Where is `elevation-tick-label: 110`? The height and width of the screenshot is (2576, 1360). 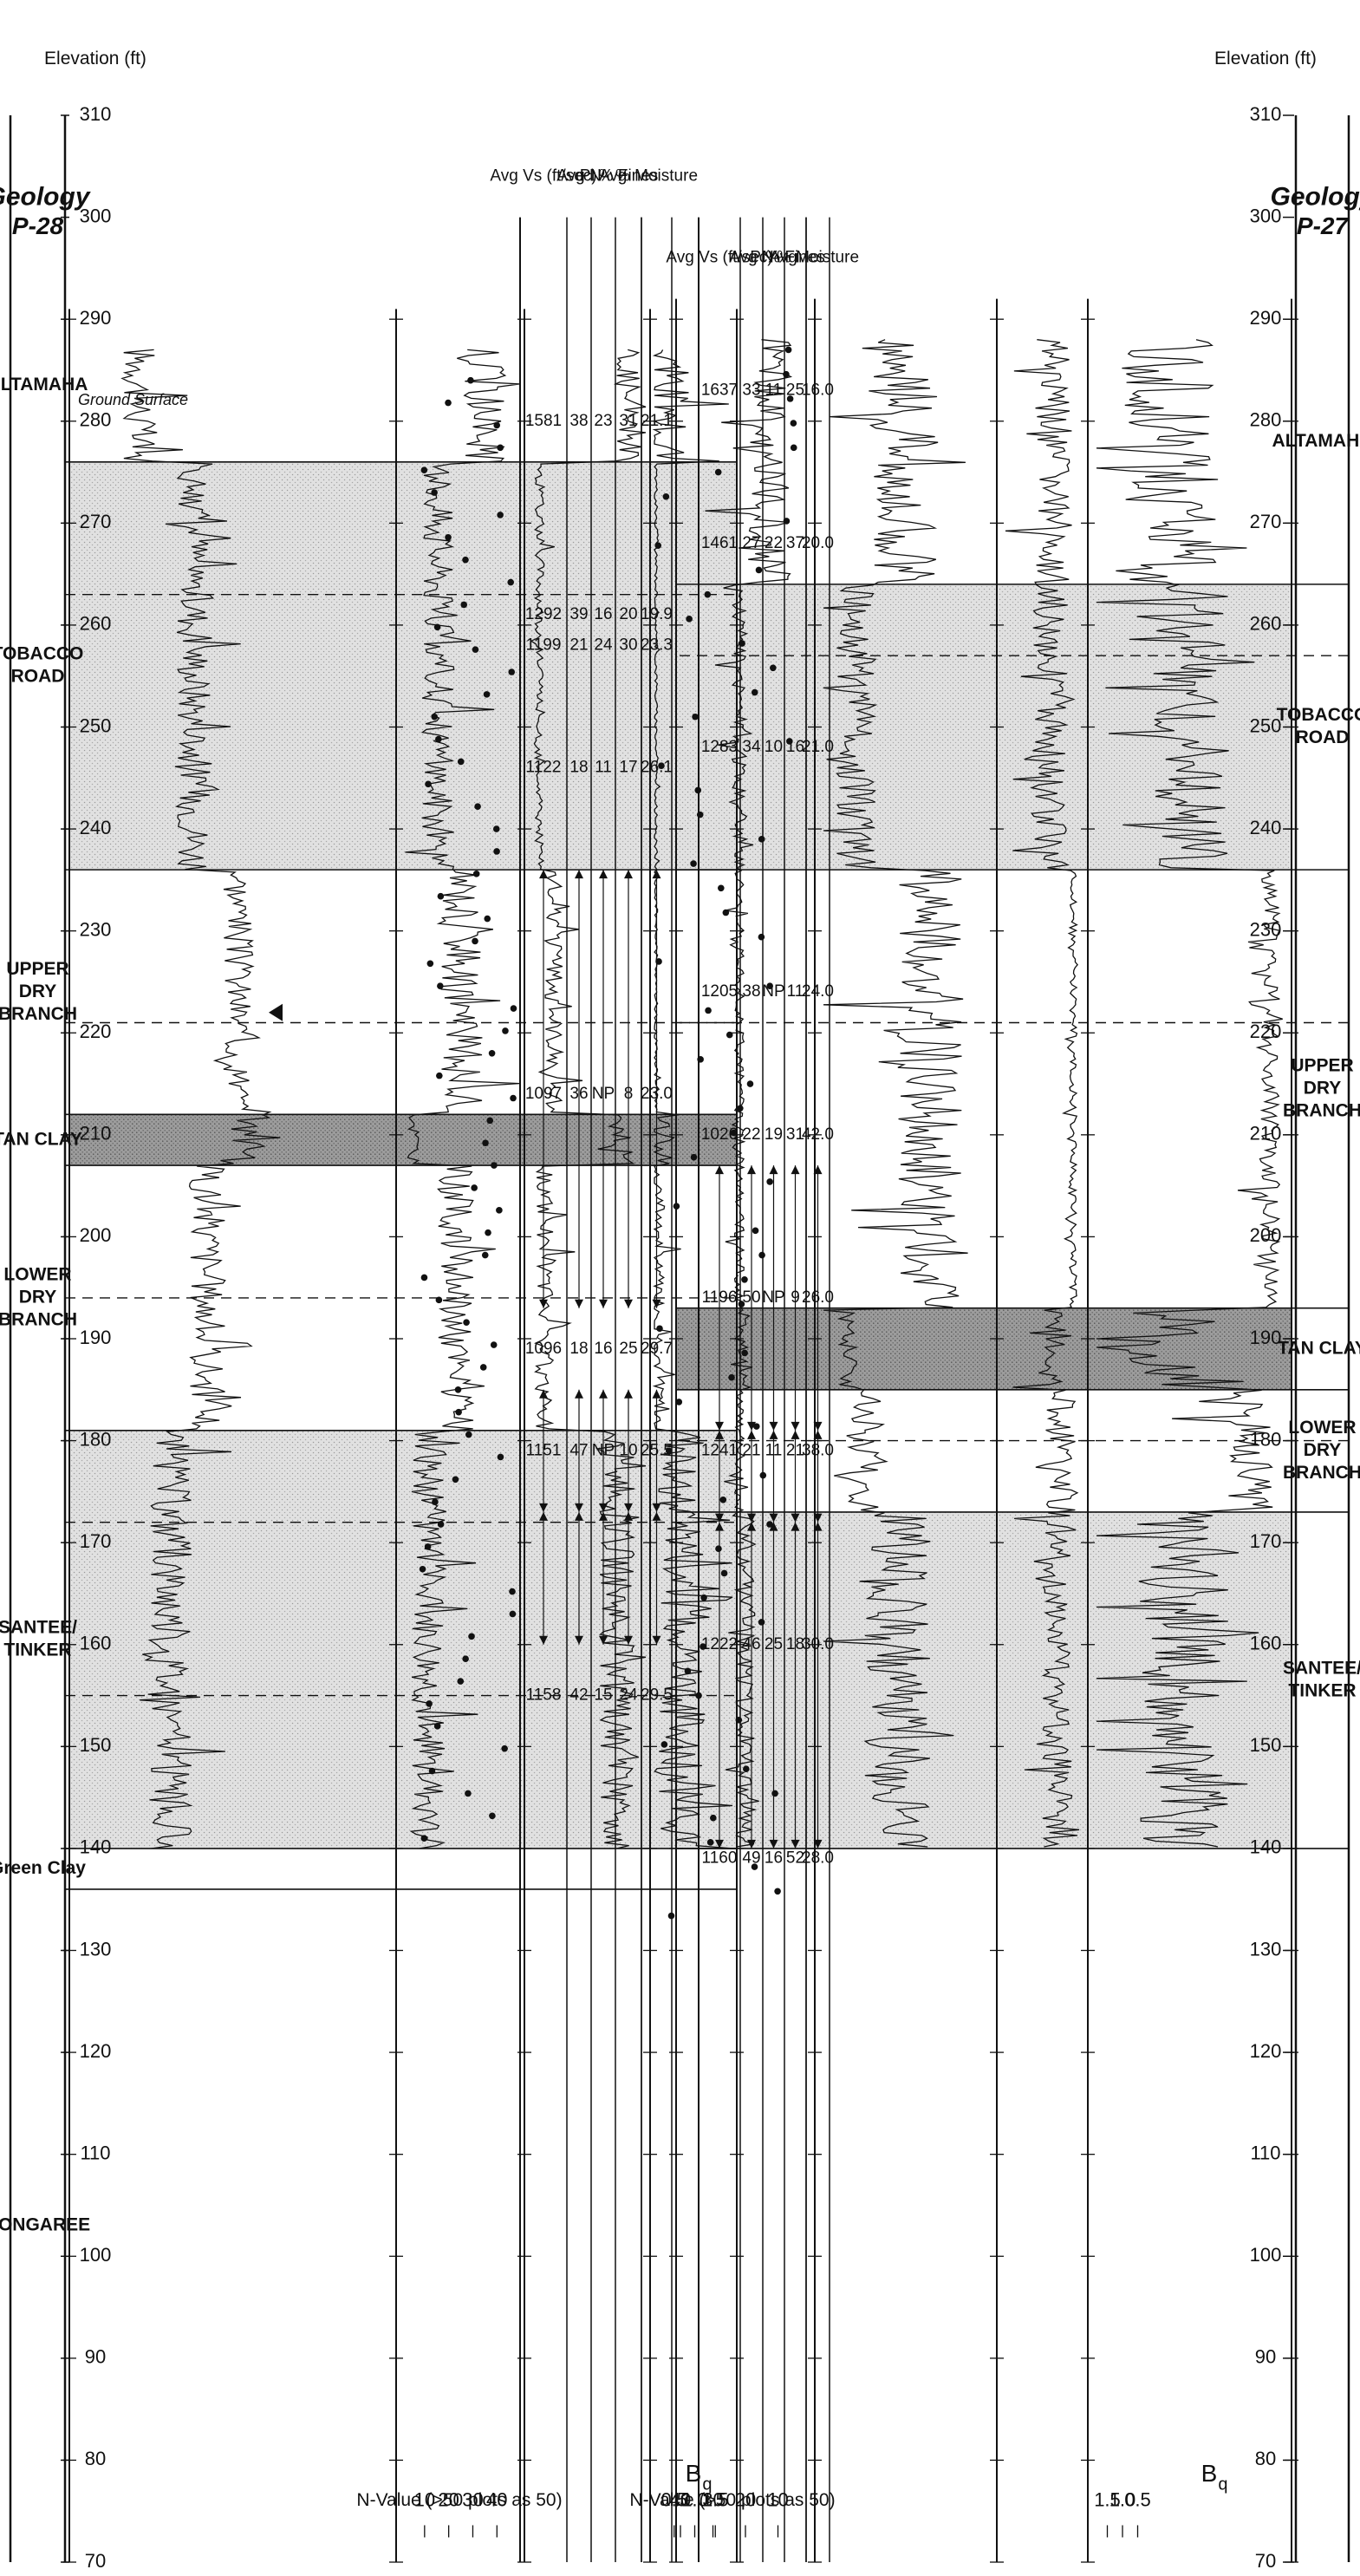
elevation-tick-label: 110 is located at coordinates (1265, 2152).